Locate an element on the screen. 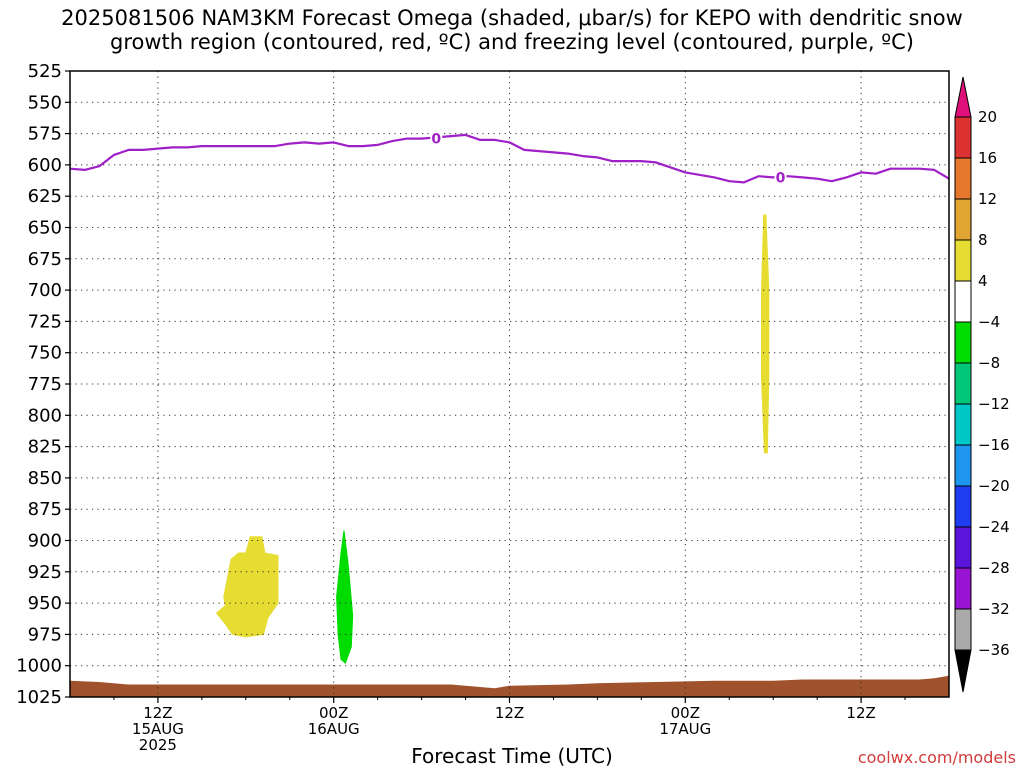 This screenshot has width=1024, height=768. colorbar-top-arrow is located at coordinates (963, 97).